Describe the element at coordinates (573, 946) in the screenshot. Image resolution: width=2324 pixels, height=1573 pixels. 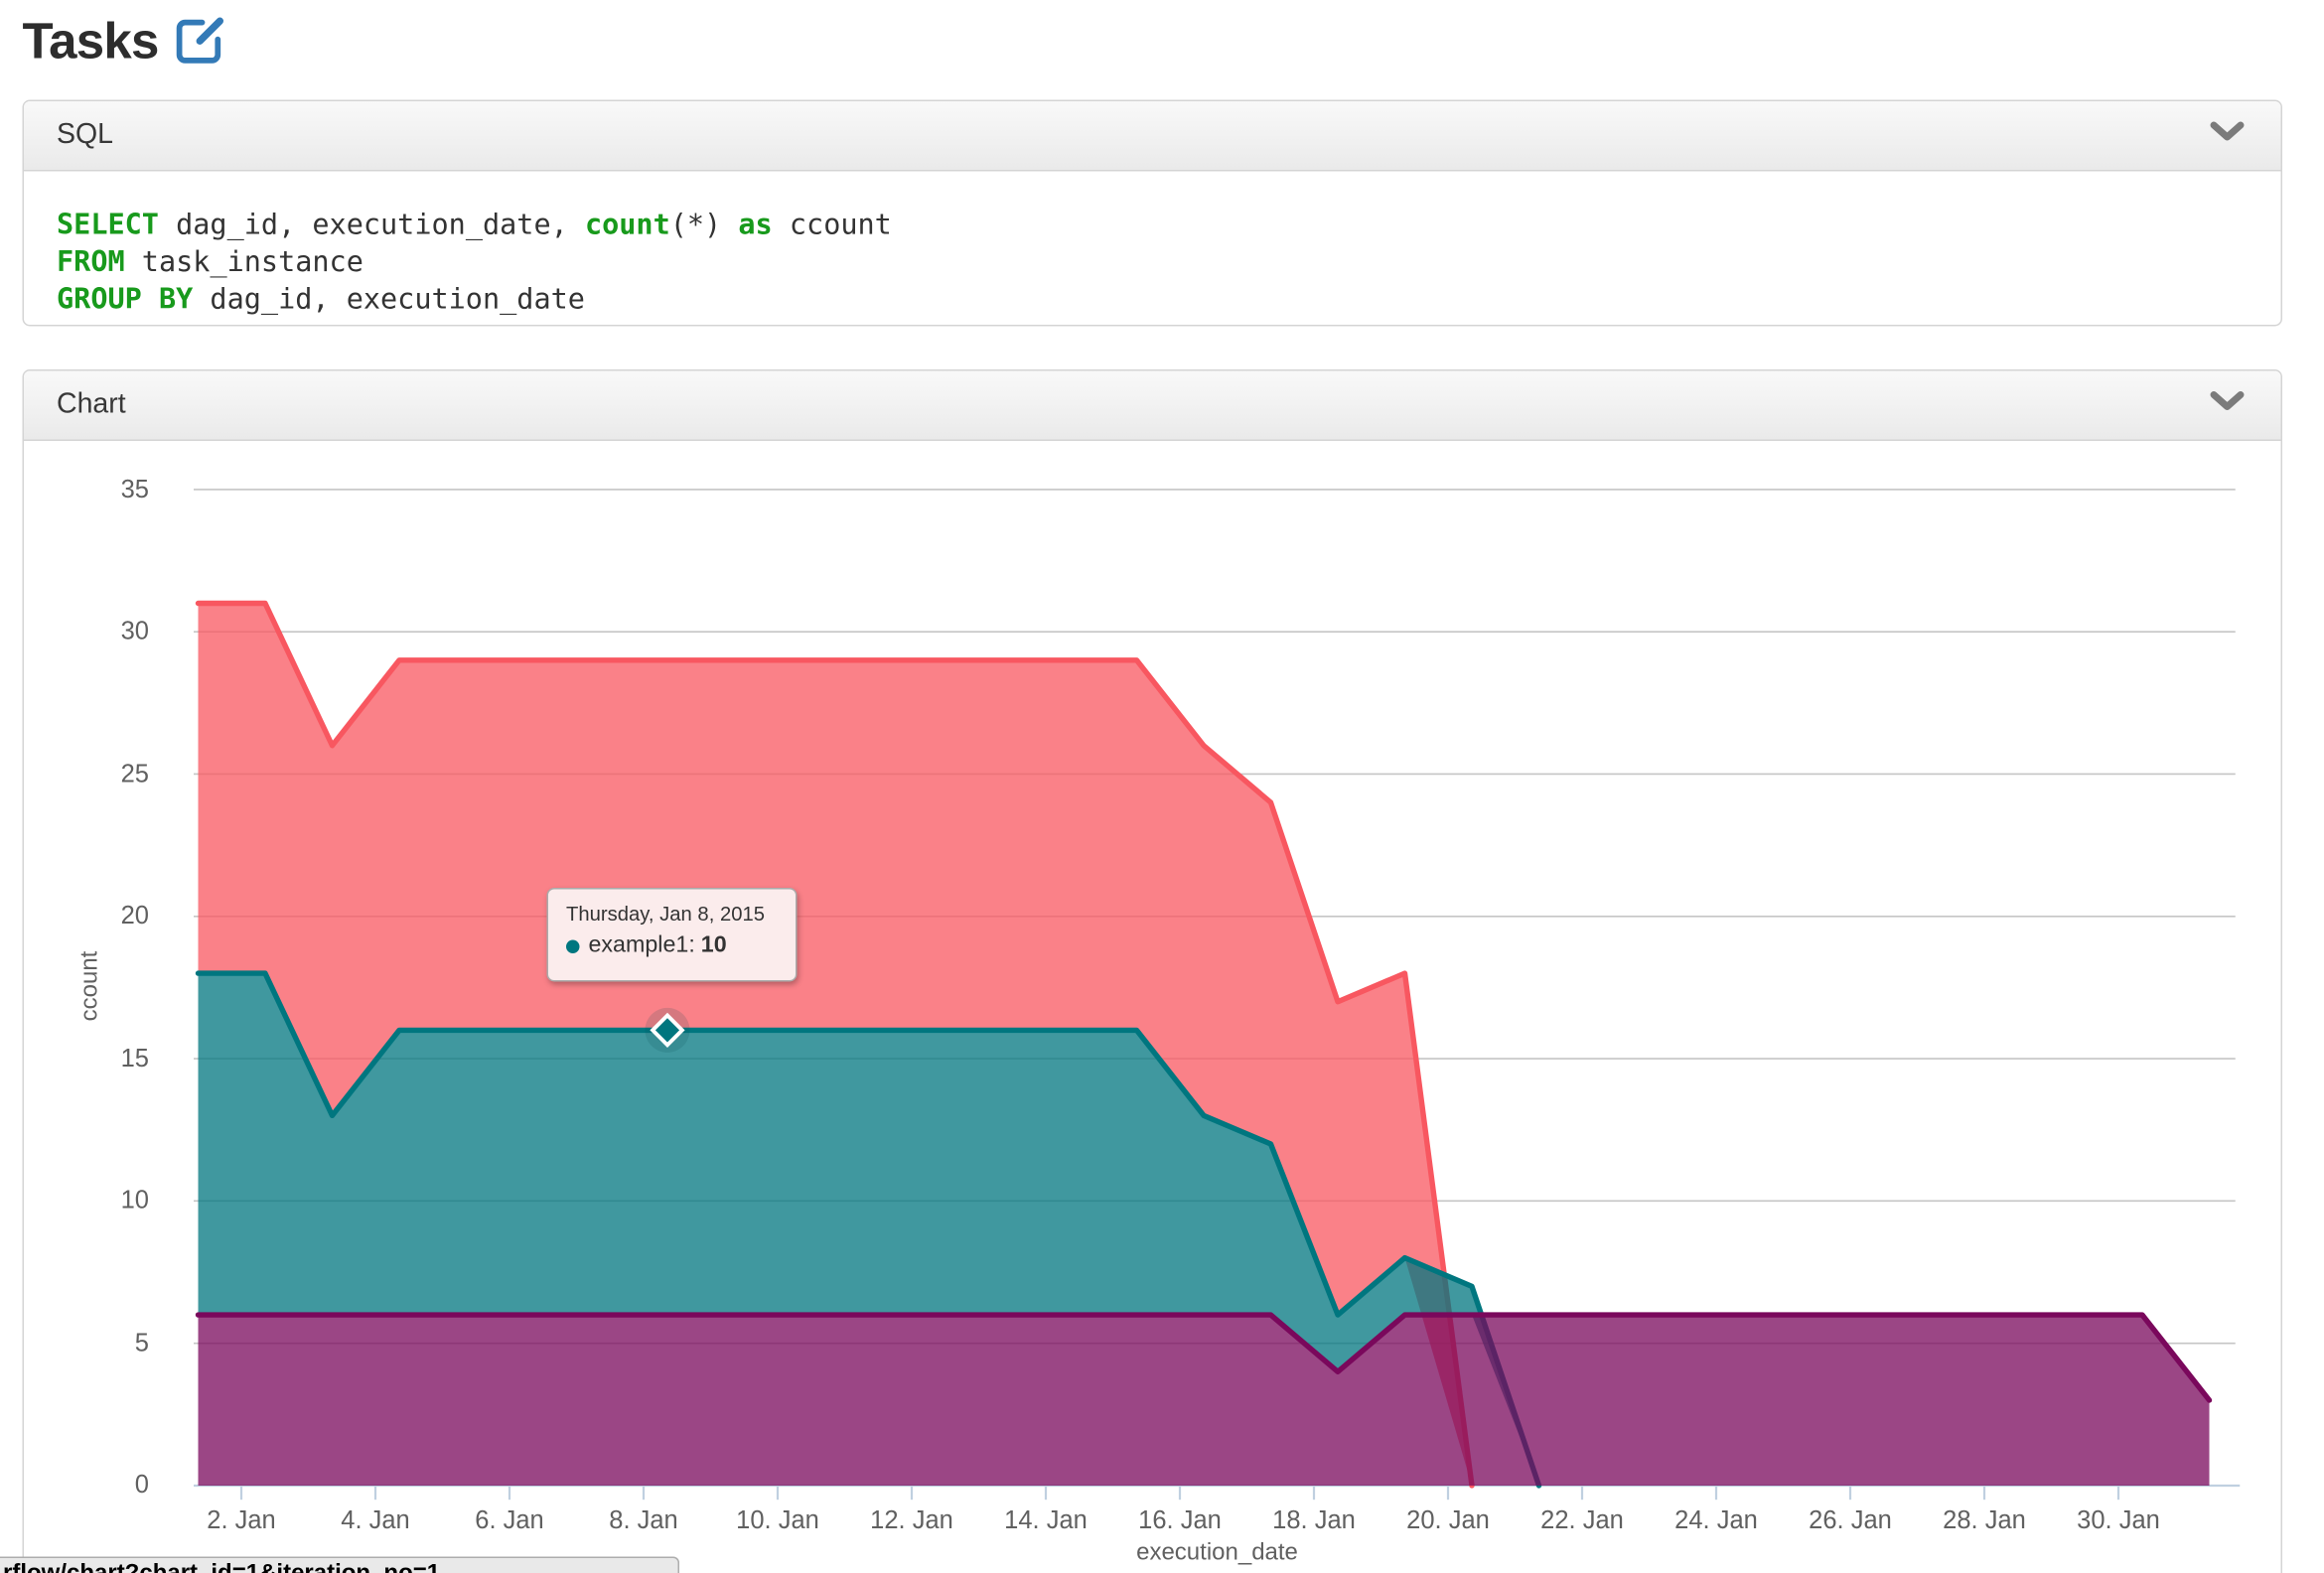
I see `series-bullet-icon` at that location.